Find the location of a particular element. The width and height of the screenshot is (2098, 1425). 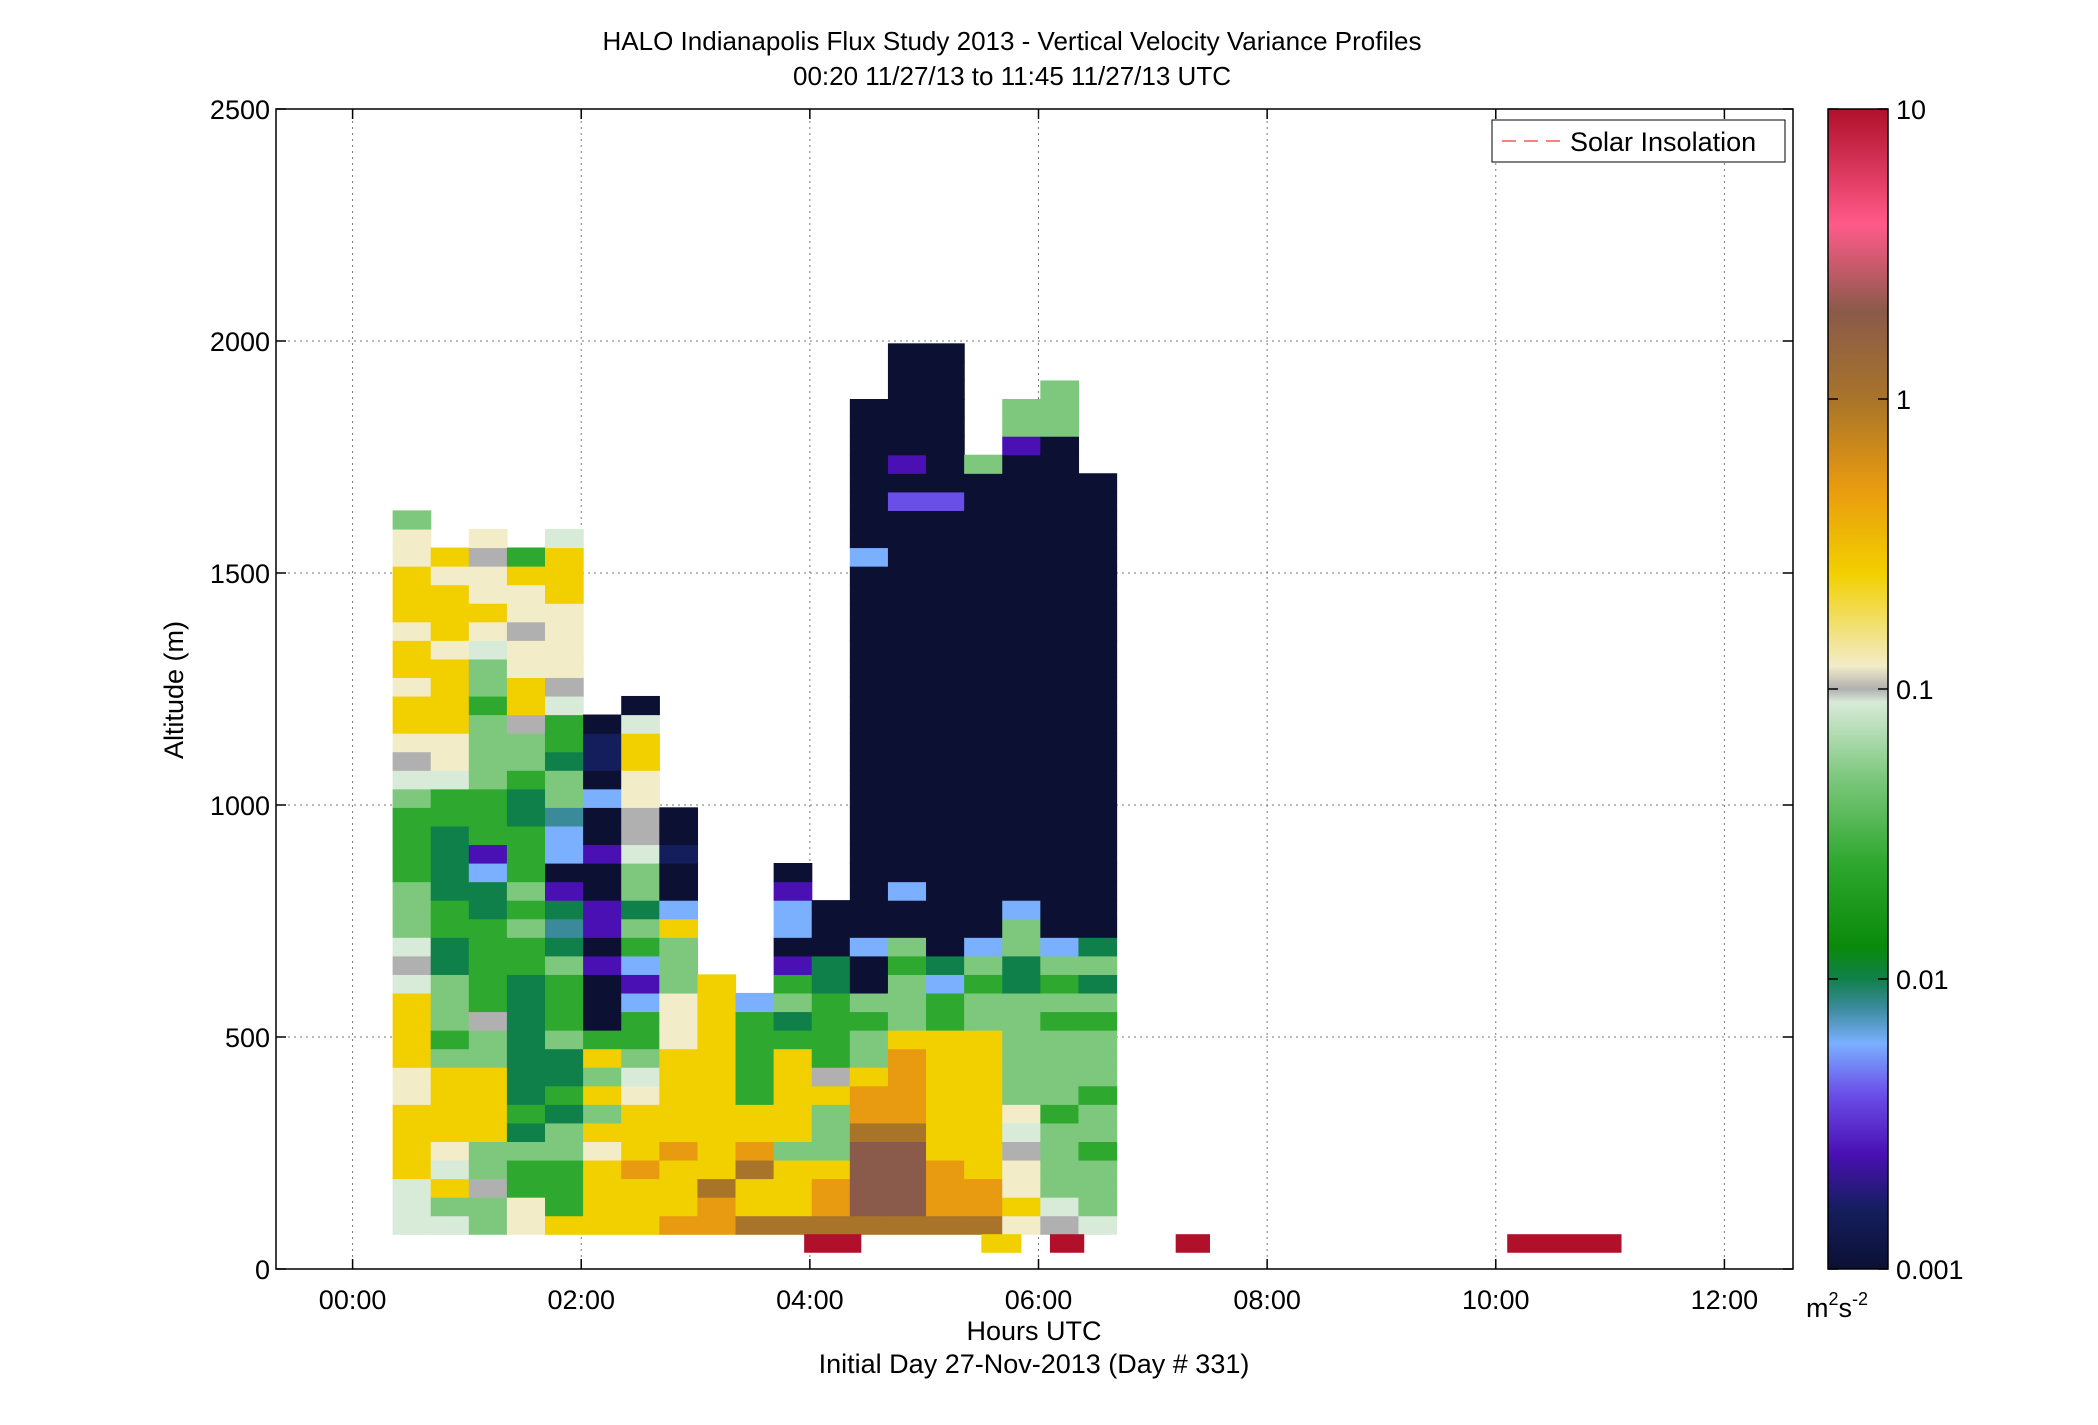

y-tick-label: 2500 is located at coordinates (240, 110).